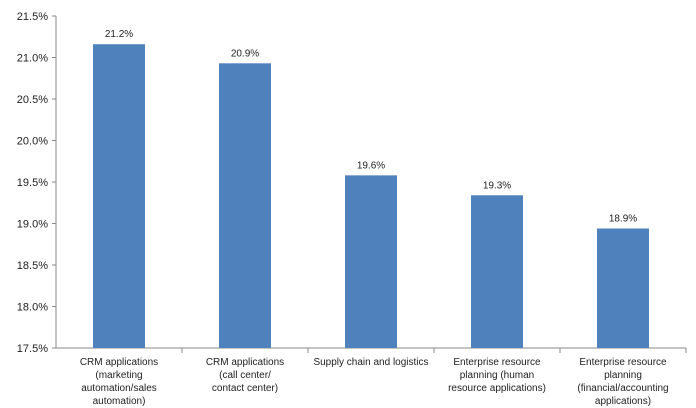  What do you see at coordinates (245, 53) in the screenshot?
I see `data-label: 20.9%` at bounding box center [245, 53].